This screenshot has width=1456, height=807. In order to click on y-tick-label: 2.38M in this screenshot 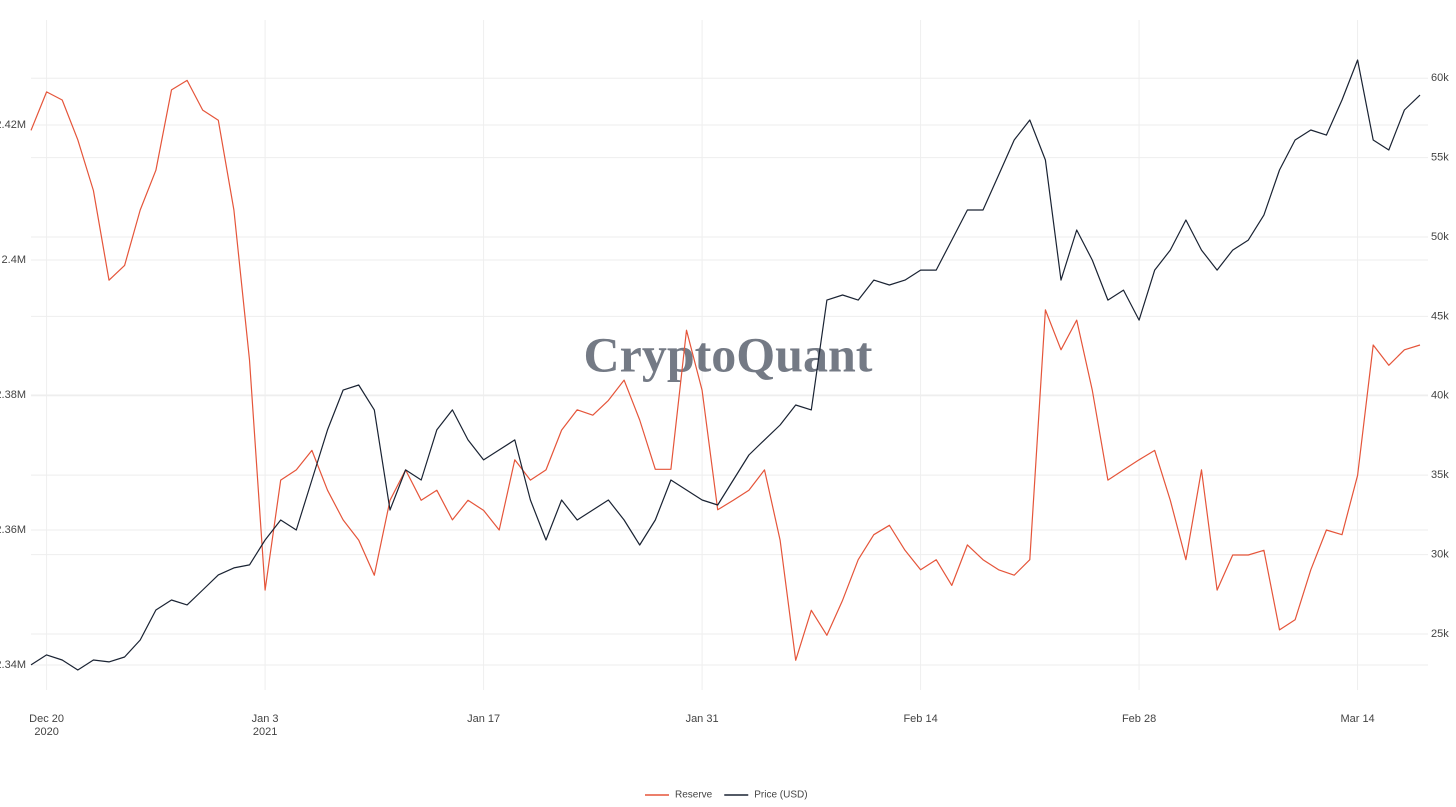, I will do `click(13, 395)`.